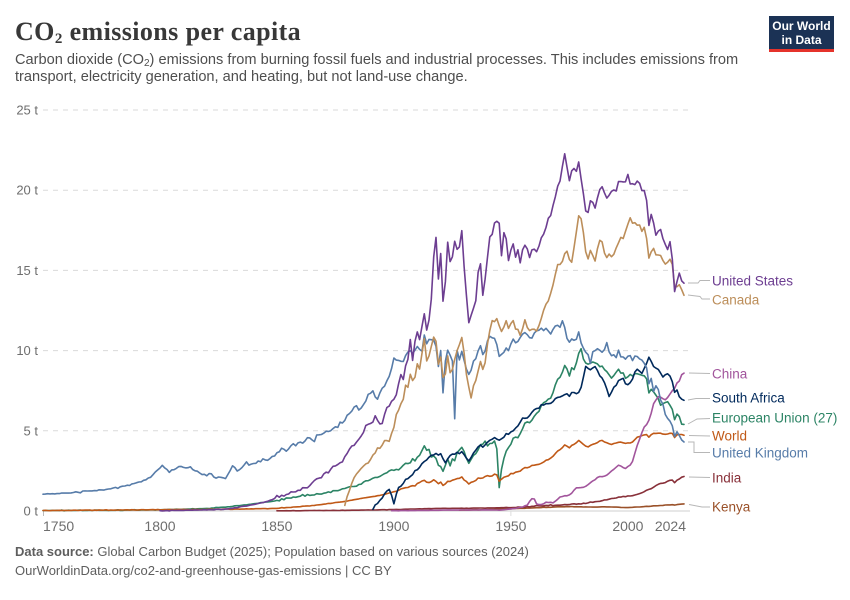 Image resolution: width=850 pixels, height=600 pixels. What do you see at coordinates (276, 526) in the screenshot?
I see `svg-text: 1850` at bounding box center [276, 526].